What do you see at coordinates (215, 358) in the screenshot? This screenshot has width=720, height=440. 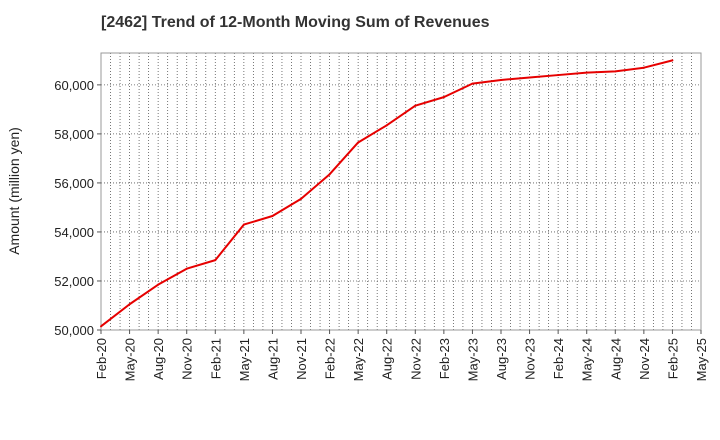 I see `x-tick-label: Feb-21` at bounding box center [215, 358].